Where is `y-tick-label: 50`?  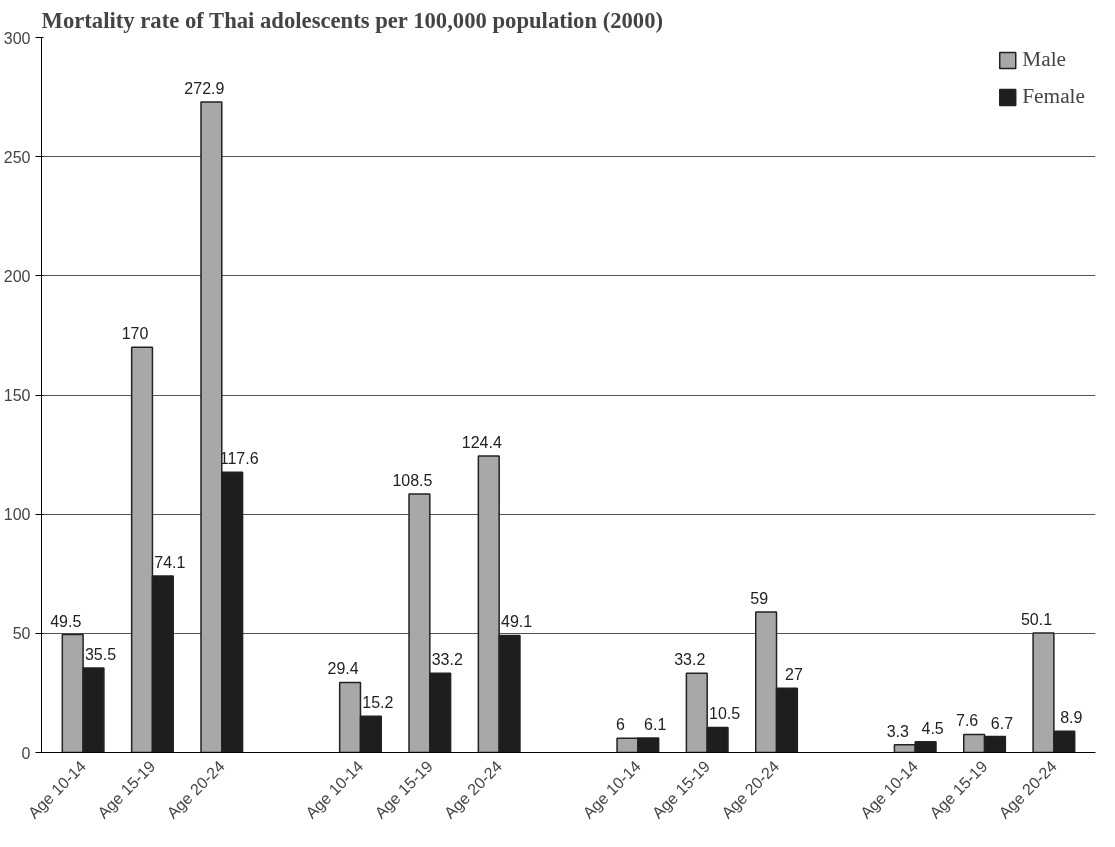
y-tick-label: 50 is located at coordinates (21, 634).